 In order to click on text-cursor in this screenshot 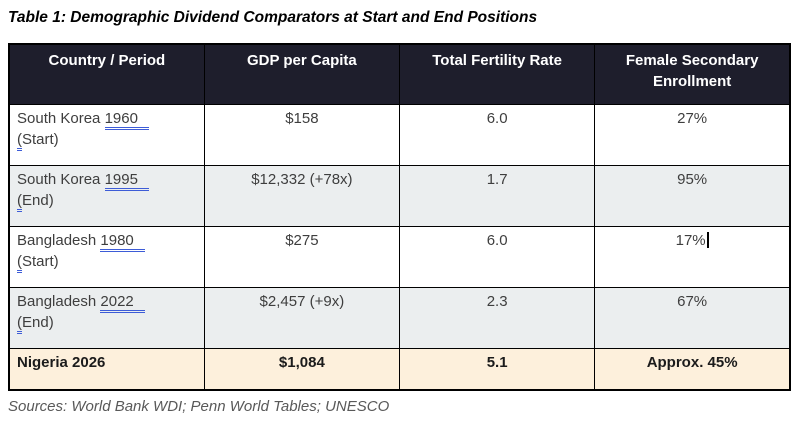, I will do `click(707, 239)`.